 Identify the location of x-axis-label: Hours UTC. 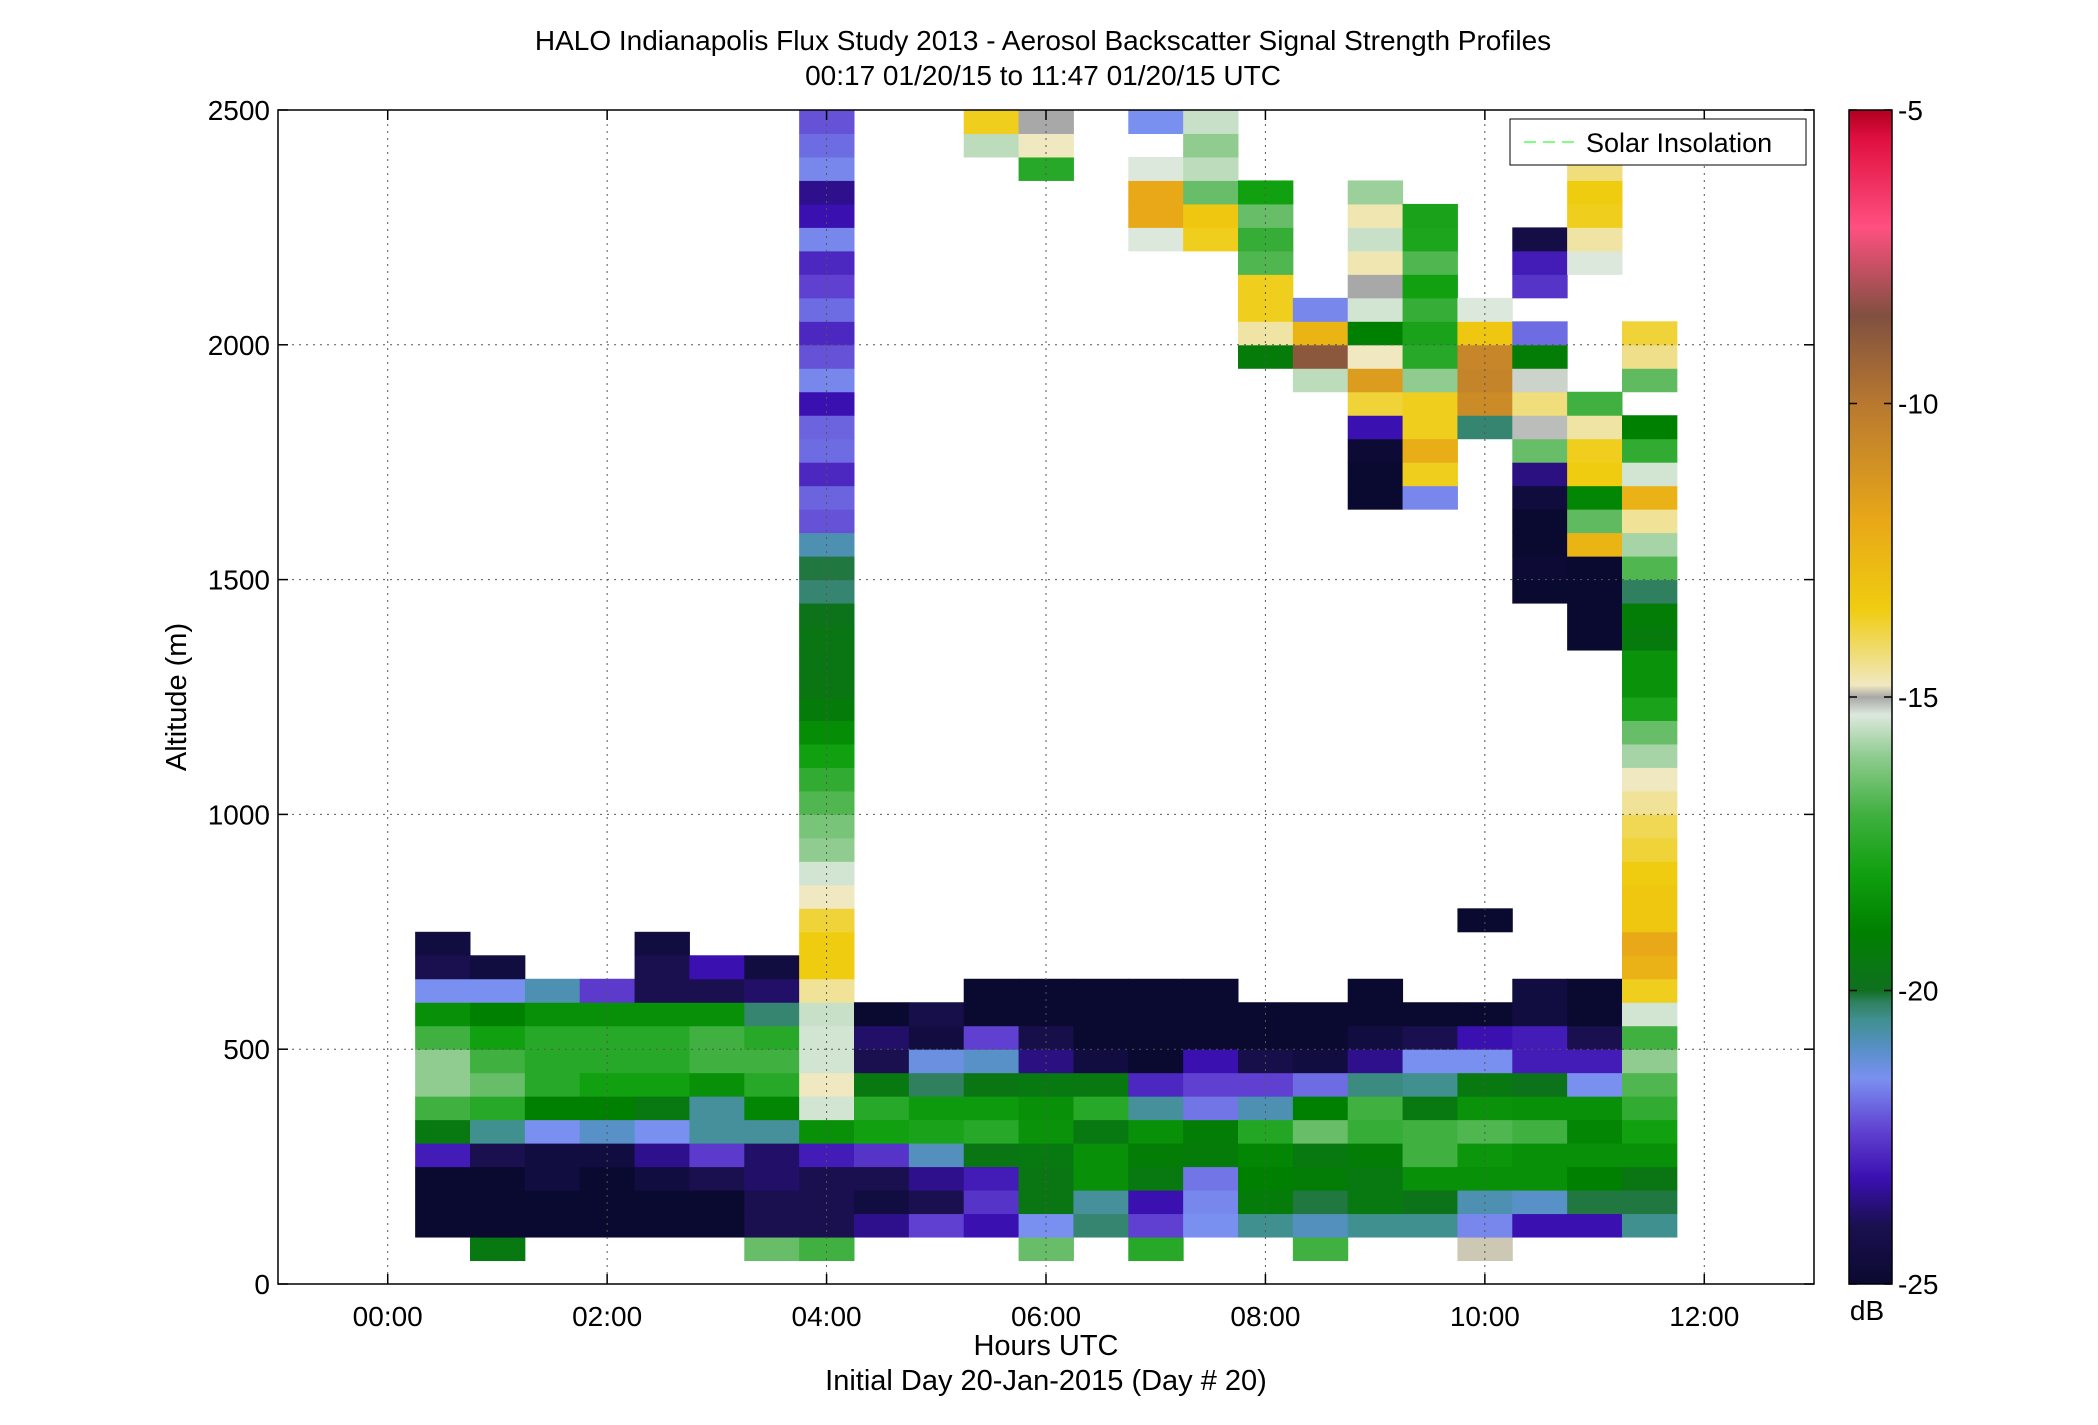
(1045, 1346).